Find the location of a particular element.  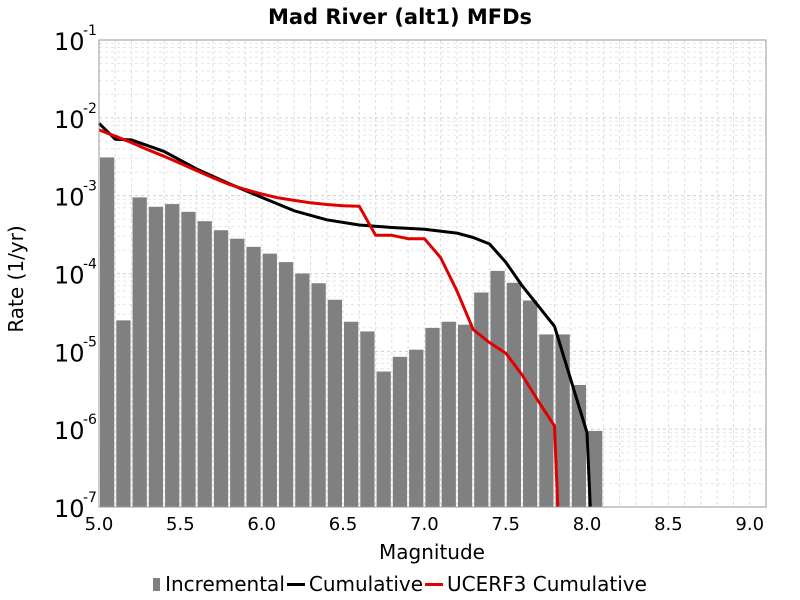

legend-item-incremental: Incremental is located at coordinates (219, 584).